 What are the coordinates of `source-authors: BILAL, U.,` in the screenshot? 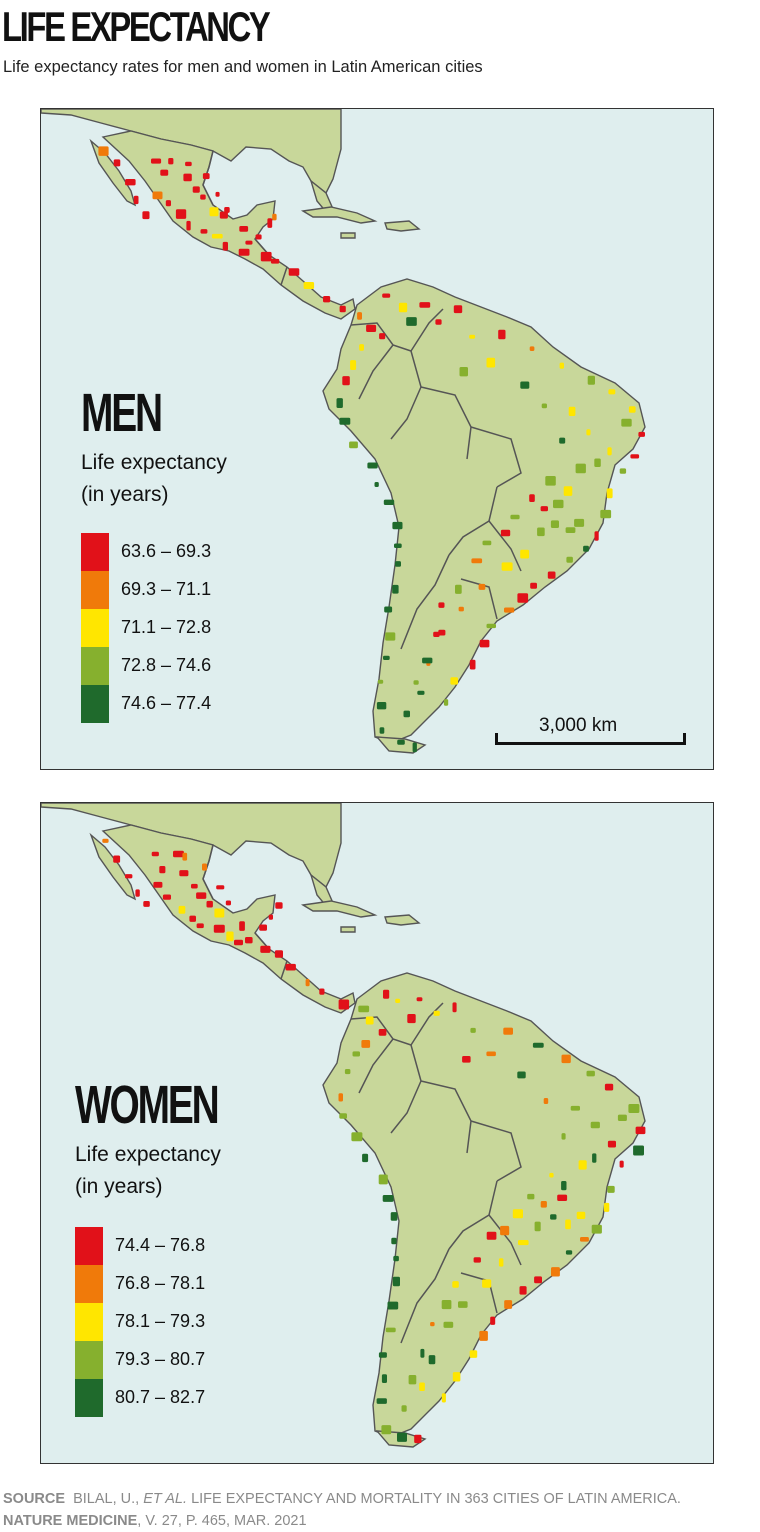 It's located at (106, 1499).